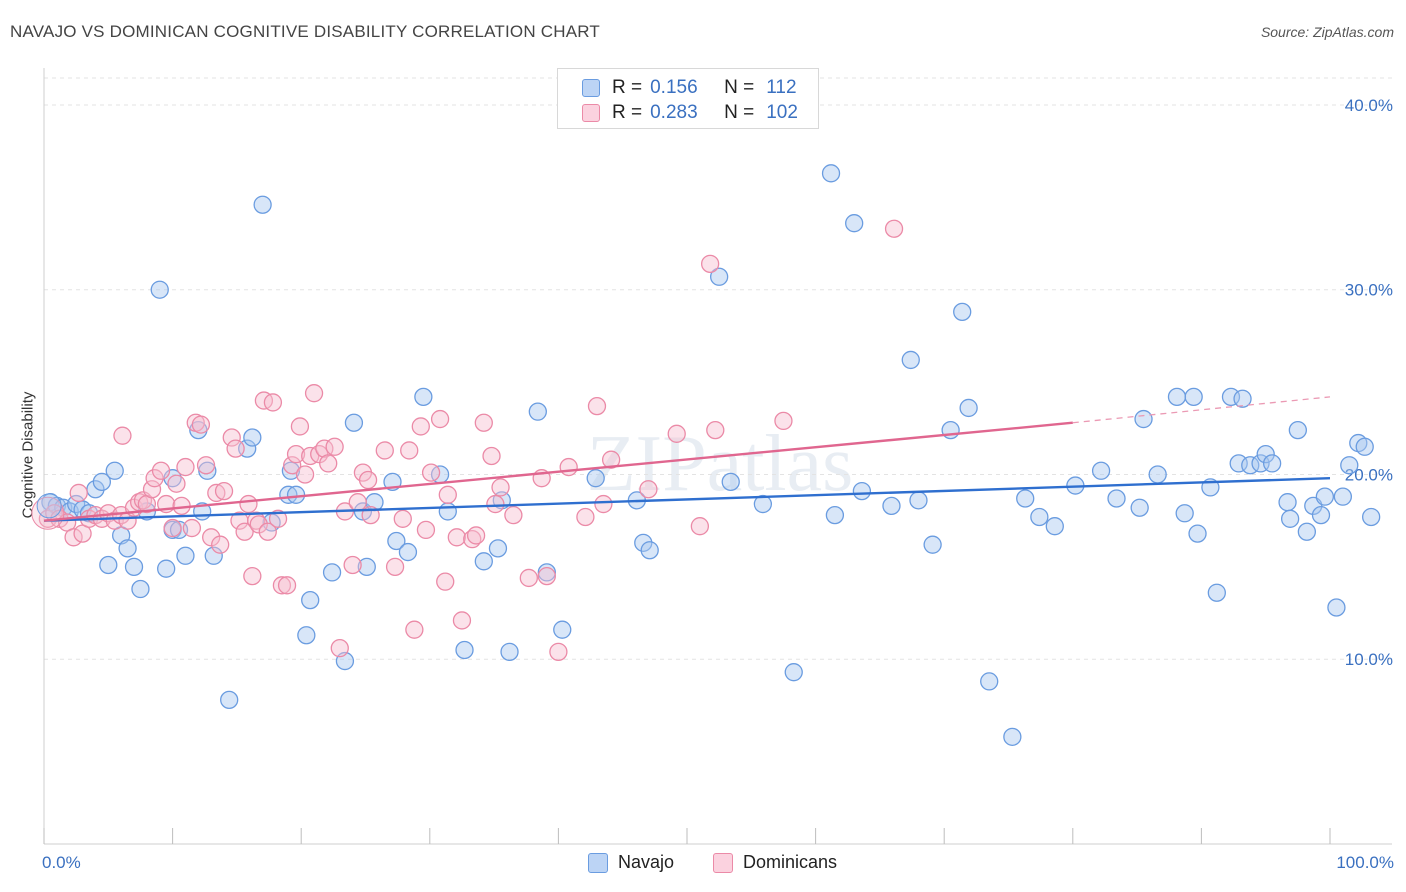 The height and width of the screenshot is (892, 1406). What do you see at coordinates (1327, 32) in the screenshot?
I see `source-label: Source: ZipAtlas.com` at bounding box center [1327, 32].